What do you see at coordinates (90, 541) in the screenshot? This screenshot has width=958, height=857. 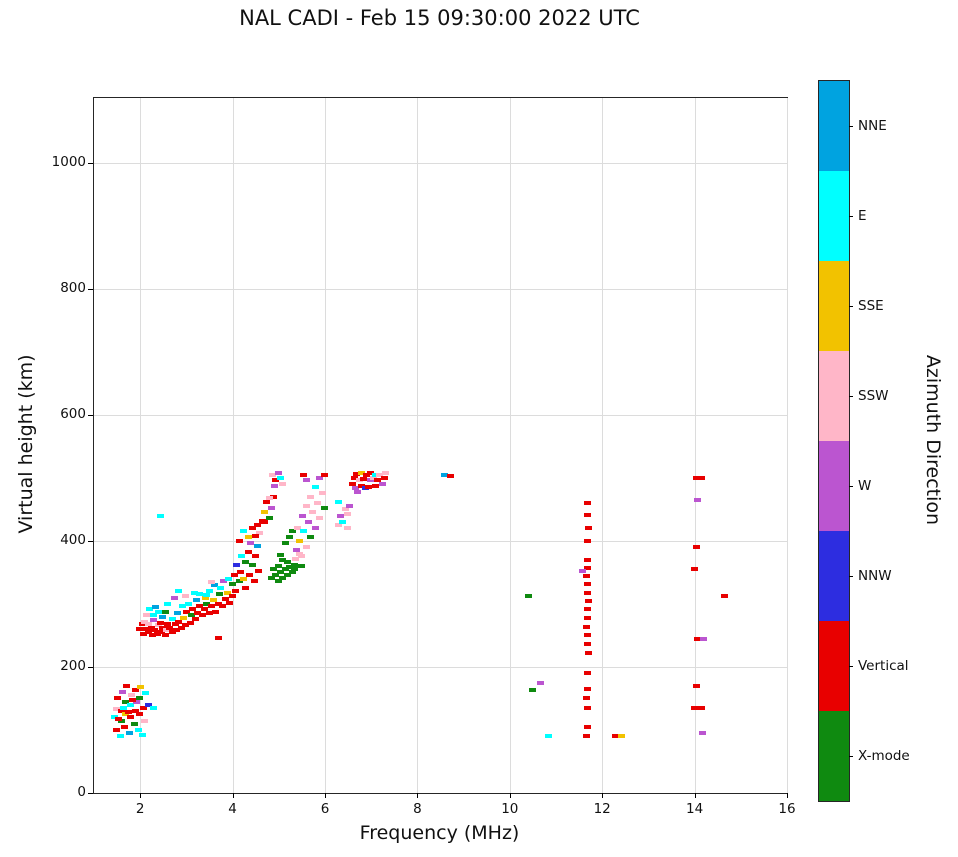 I see `y-tick-mark` at bounding box center [90, 541].